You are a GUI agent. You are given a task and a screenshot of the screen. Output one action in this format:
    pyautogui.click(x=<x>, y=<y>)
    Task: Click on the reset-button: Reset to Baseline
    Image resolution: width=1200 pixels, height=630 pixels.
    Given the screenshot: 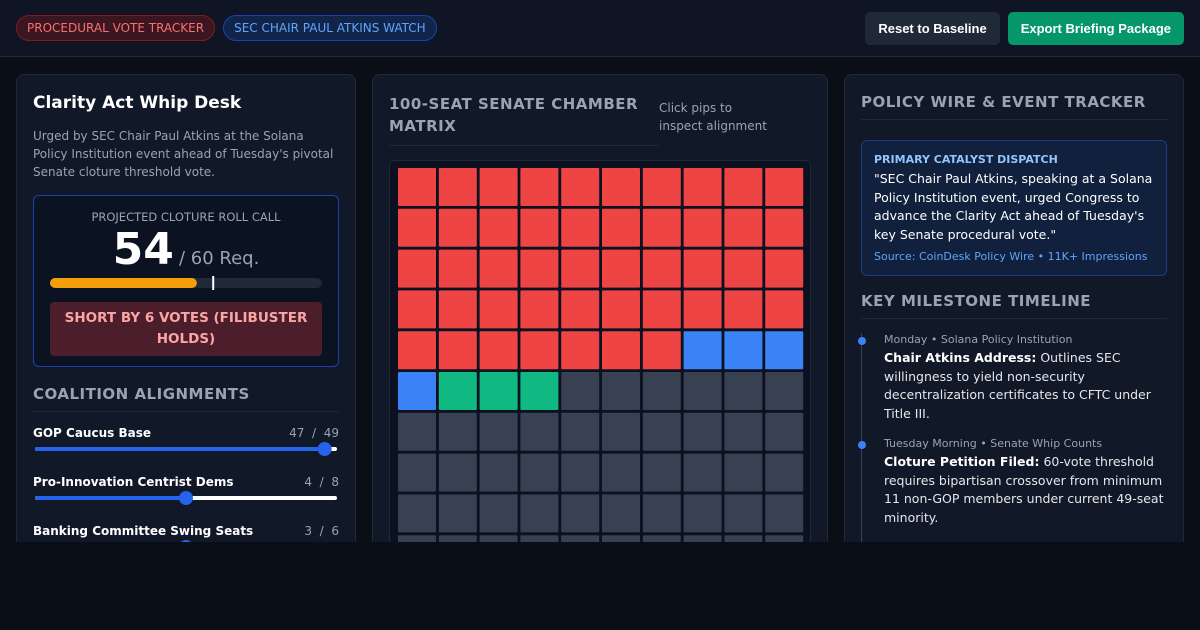 What is the action you would take?
    pyautogui.click(x=932, y=28)
    